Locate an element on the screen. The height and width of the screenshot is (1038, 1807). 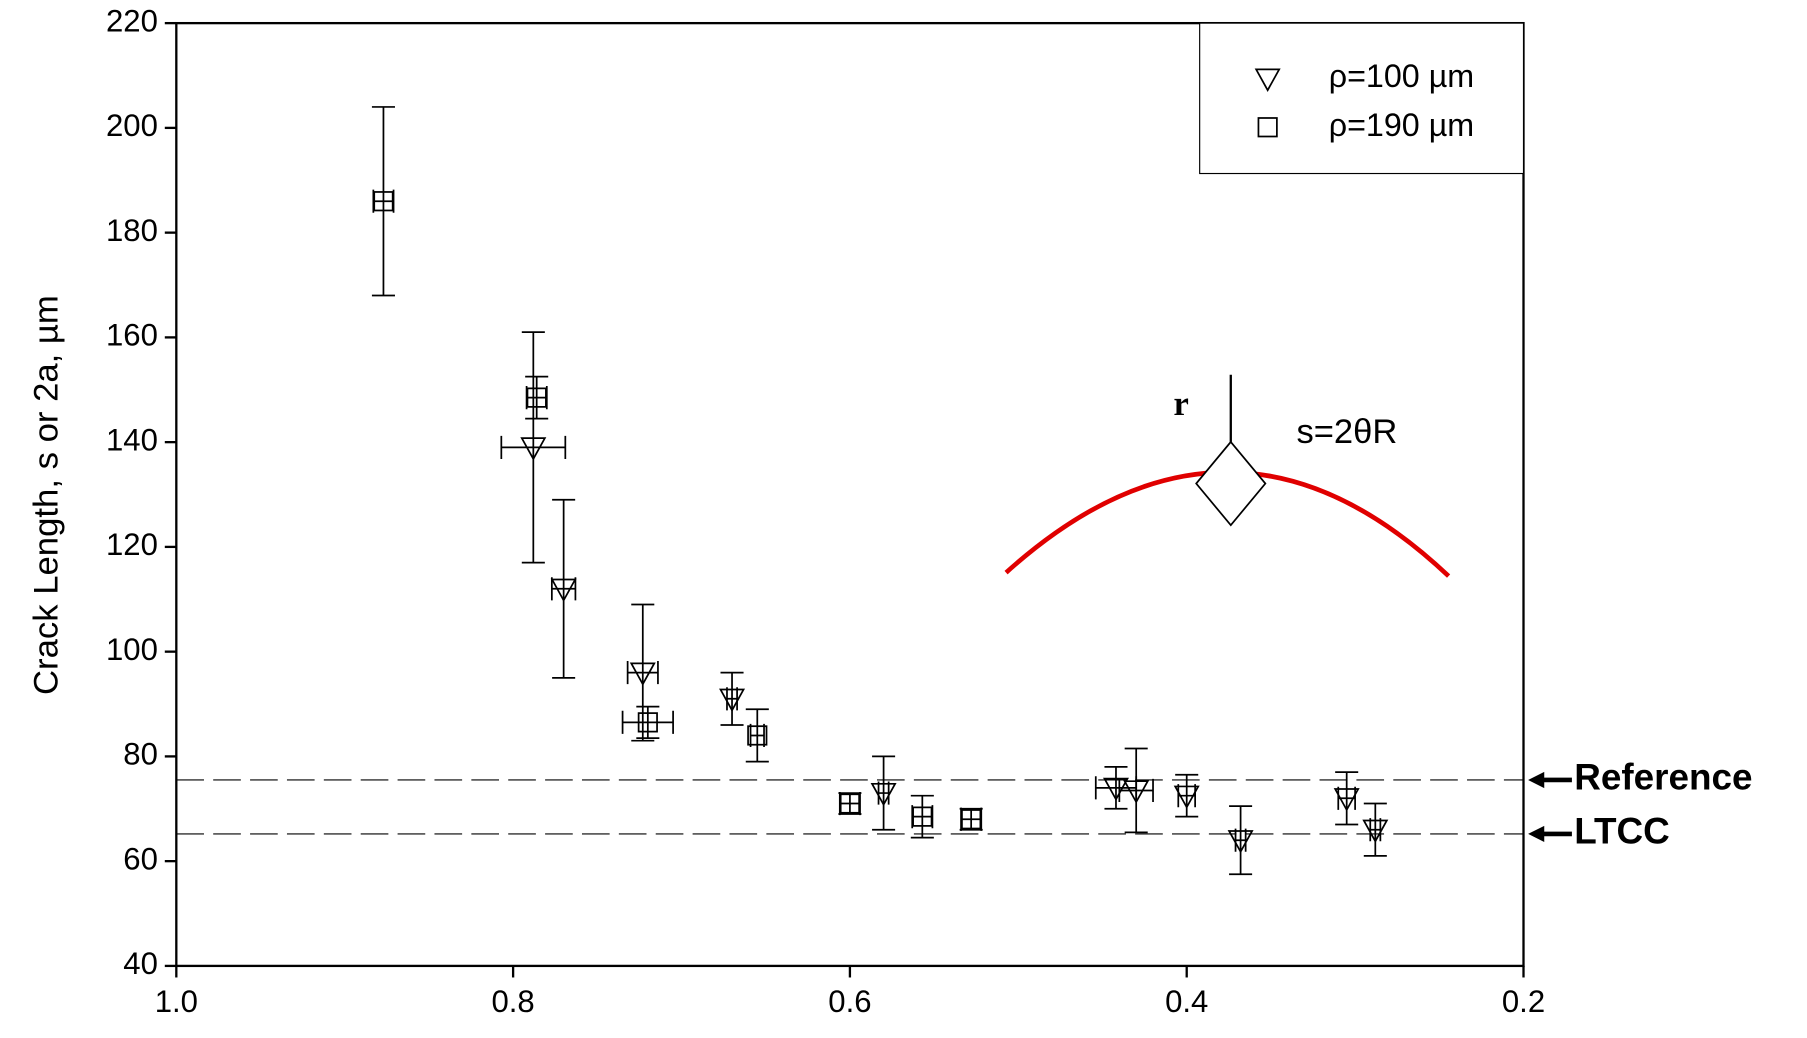
y-tick-label: 140 is located at coordinates (132, 439).